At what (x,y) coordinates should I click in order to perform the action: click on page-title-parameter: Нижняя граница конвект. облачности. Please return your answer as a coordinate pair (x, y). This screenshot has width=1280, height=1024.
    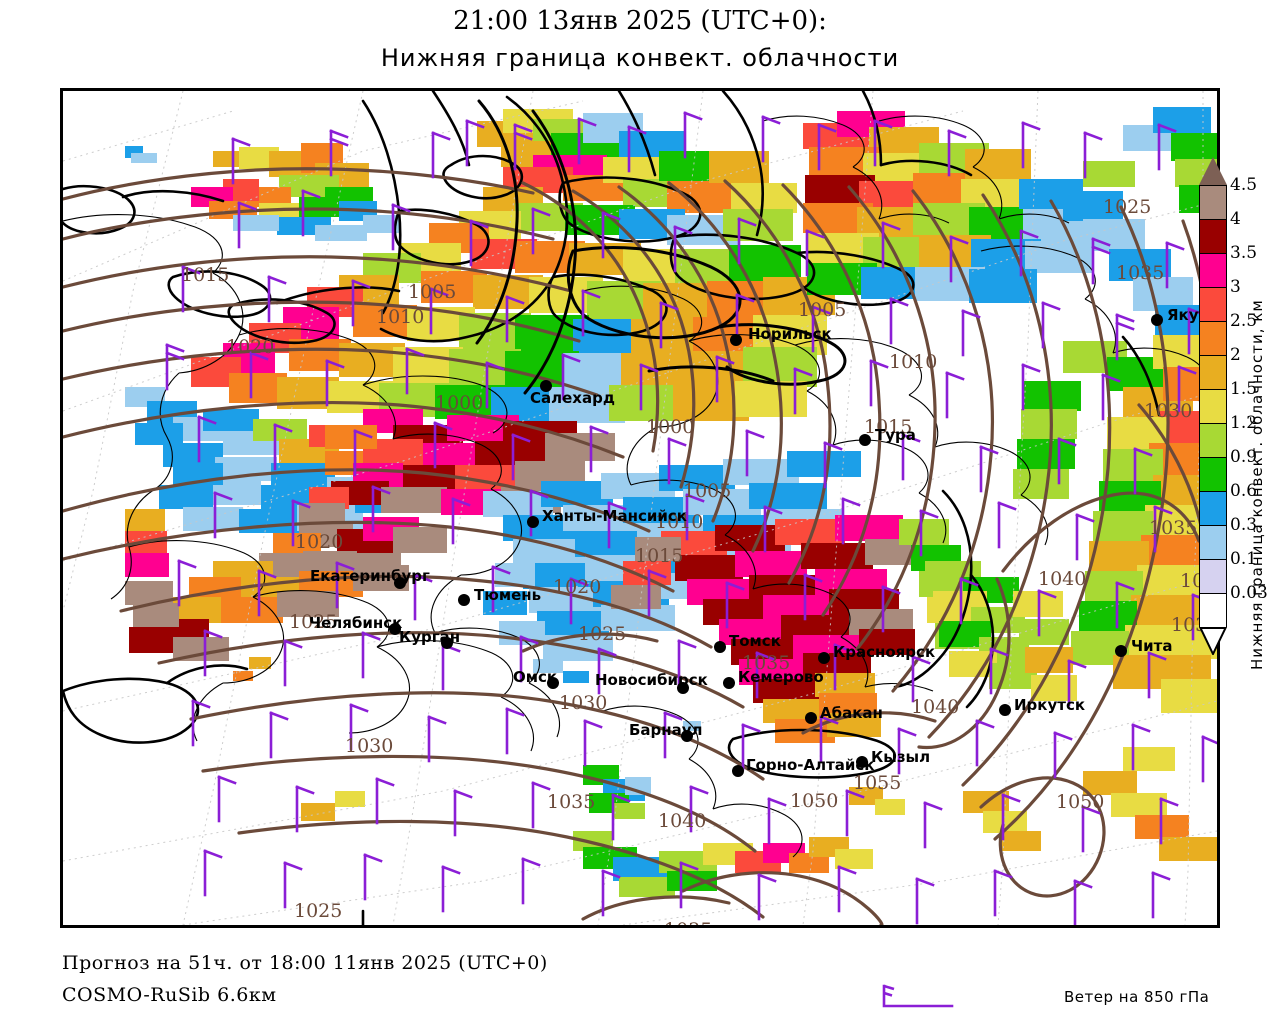
    Looking at the image, I should click on (640, 58).